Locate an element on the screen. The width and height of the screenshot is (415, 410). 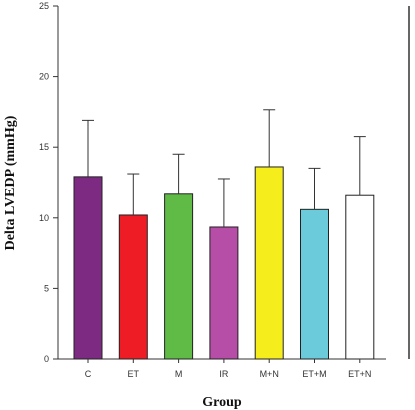
x-axis-title: Group is located at coordinates (222, 402).